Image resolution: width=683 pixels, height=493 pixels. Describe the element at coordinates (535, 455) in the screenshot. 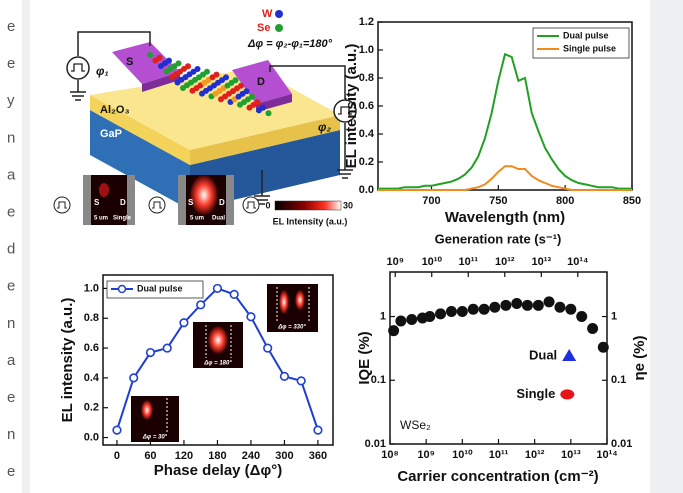

I see `x-tick-label: 10¹²` at that location.